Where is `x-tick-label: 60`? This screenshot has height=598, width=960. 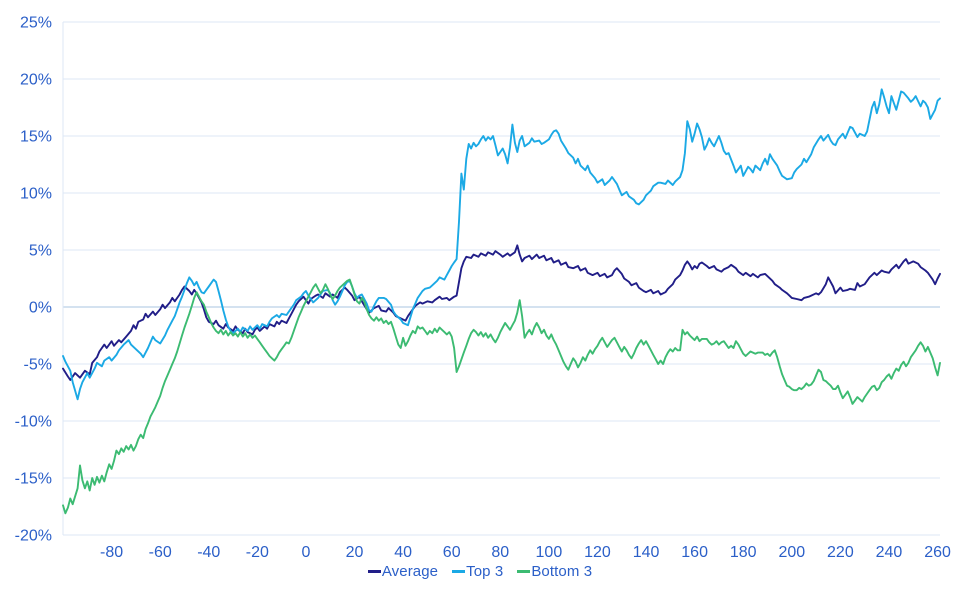 x-tick-label: 60 is located at coordinates (452, 552).